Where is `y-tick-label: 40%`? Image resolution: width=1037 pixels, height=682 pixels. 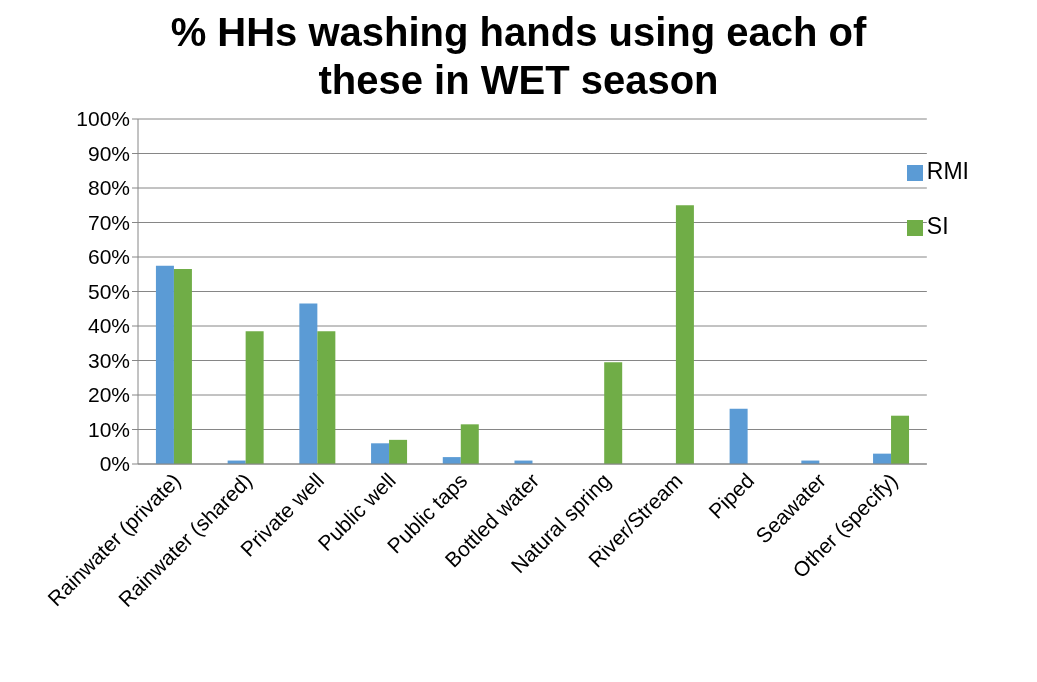
y-tick-label: 40% is located at coordinates (108, 326).